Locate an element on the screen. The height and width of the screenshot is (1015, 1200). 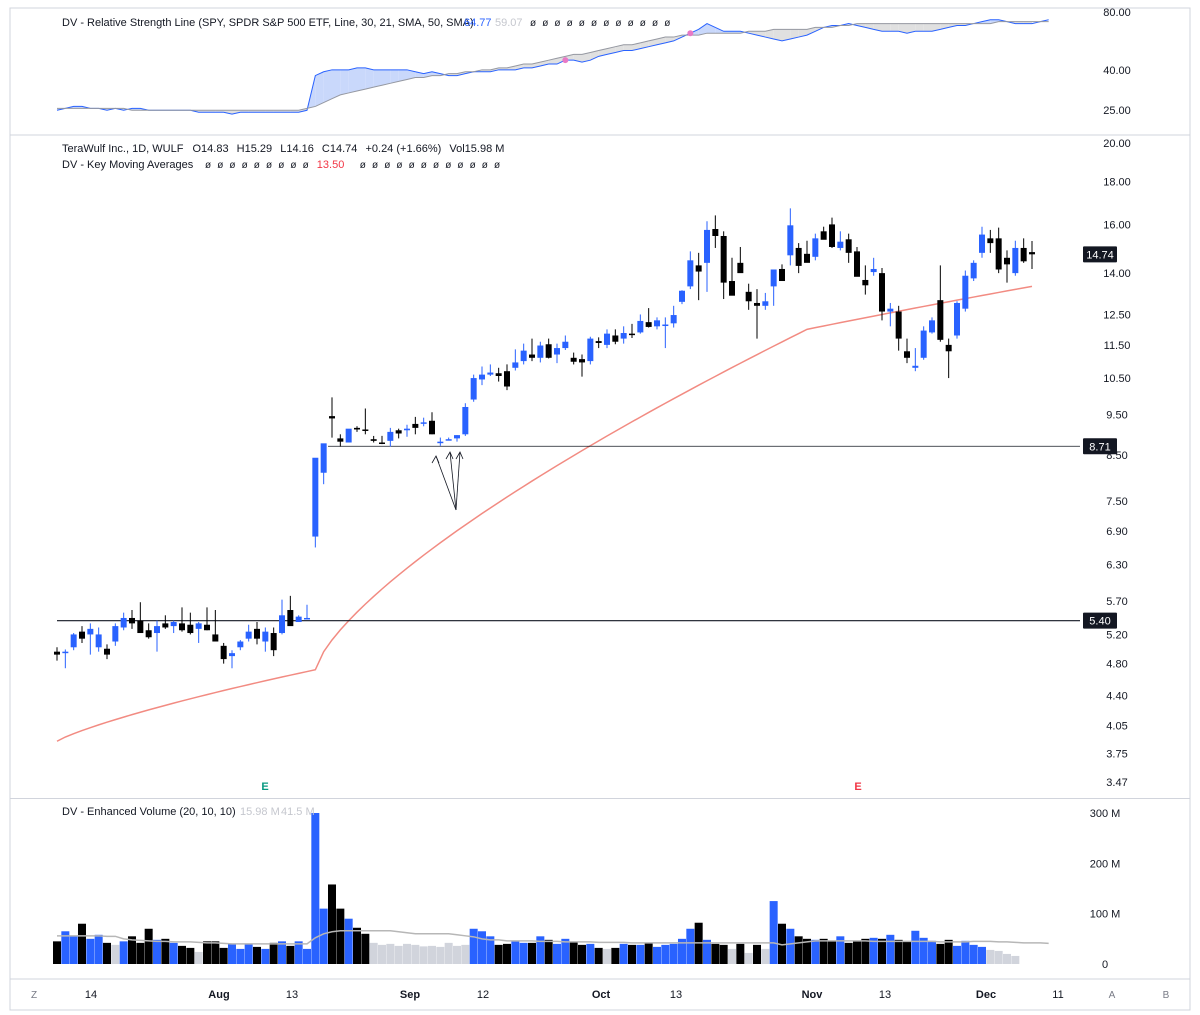
rs-line is located at coordinates (552, 67).